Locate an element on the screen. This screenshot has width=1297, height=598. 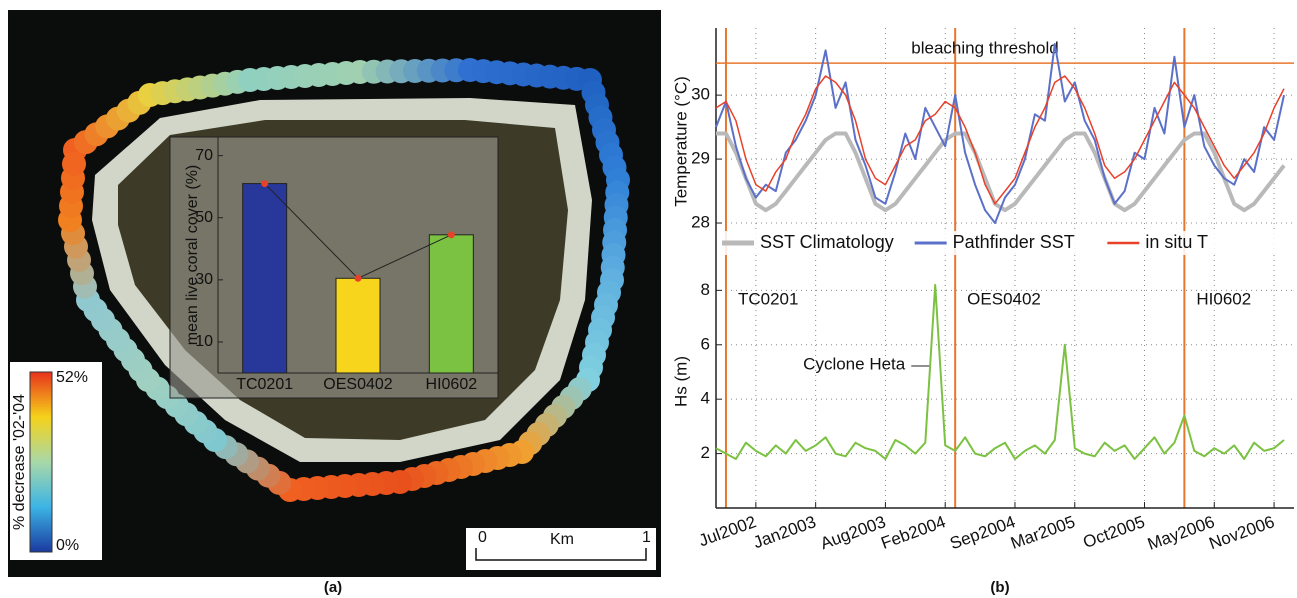
scale-start: 0 is located at coordinates (482, 537).